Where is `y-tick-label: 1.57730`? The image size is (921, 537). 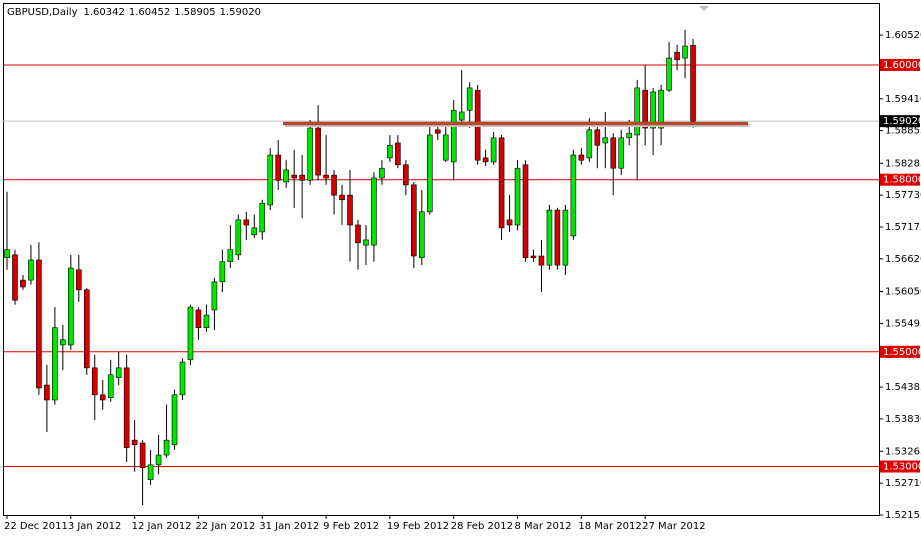 y-tick-label: 1.57730 is located at coordinates (903, 195).